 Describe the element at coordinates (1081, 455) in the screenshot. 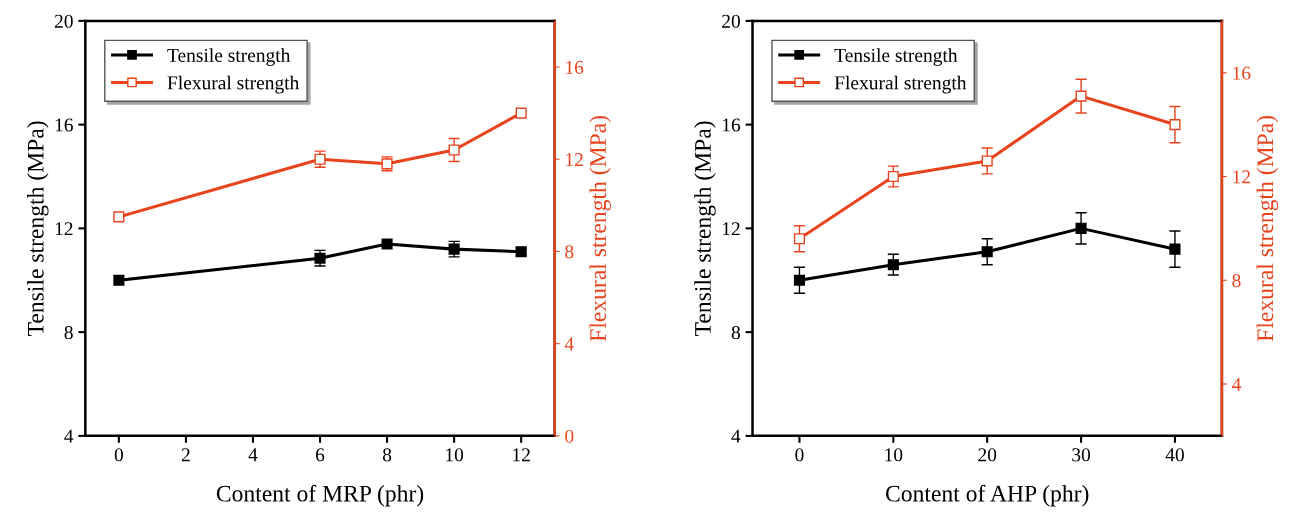

I see `x-tick-label: 30` at that location.